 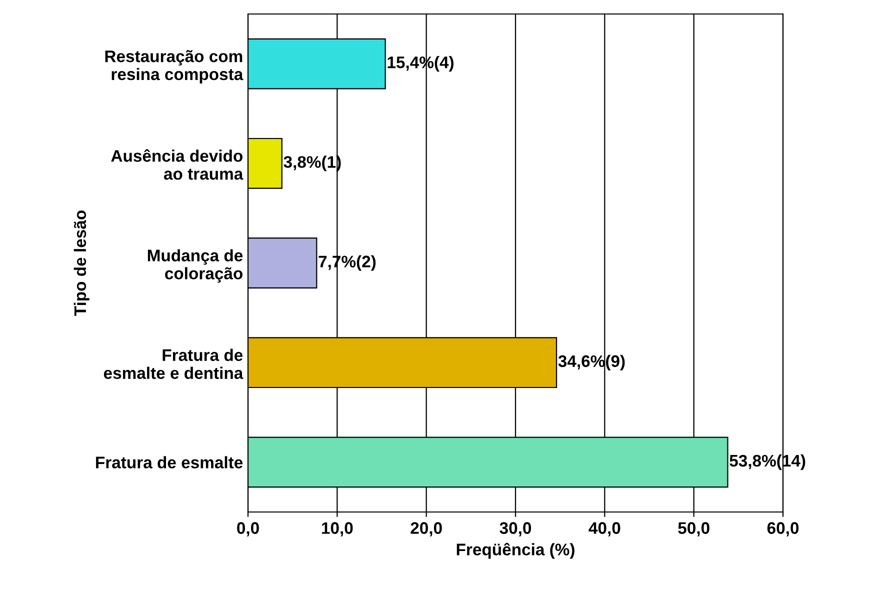 What do you see at coordinates (195, 266) in the screenshot?
I see `y-tick-label: Mudança de coloração` at bounding box center [195, 266].